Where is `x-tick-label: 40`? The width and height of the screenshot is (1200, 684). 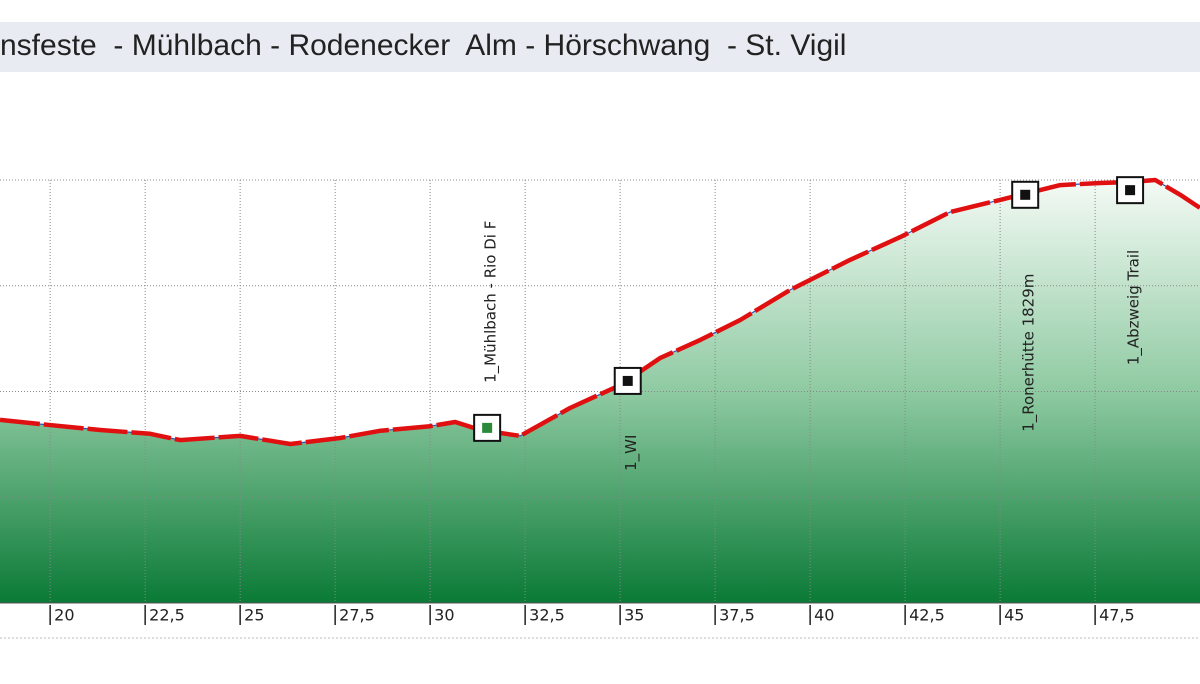
x-tick-label: 40 is located at coordinates (824, 615).